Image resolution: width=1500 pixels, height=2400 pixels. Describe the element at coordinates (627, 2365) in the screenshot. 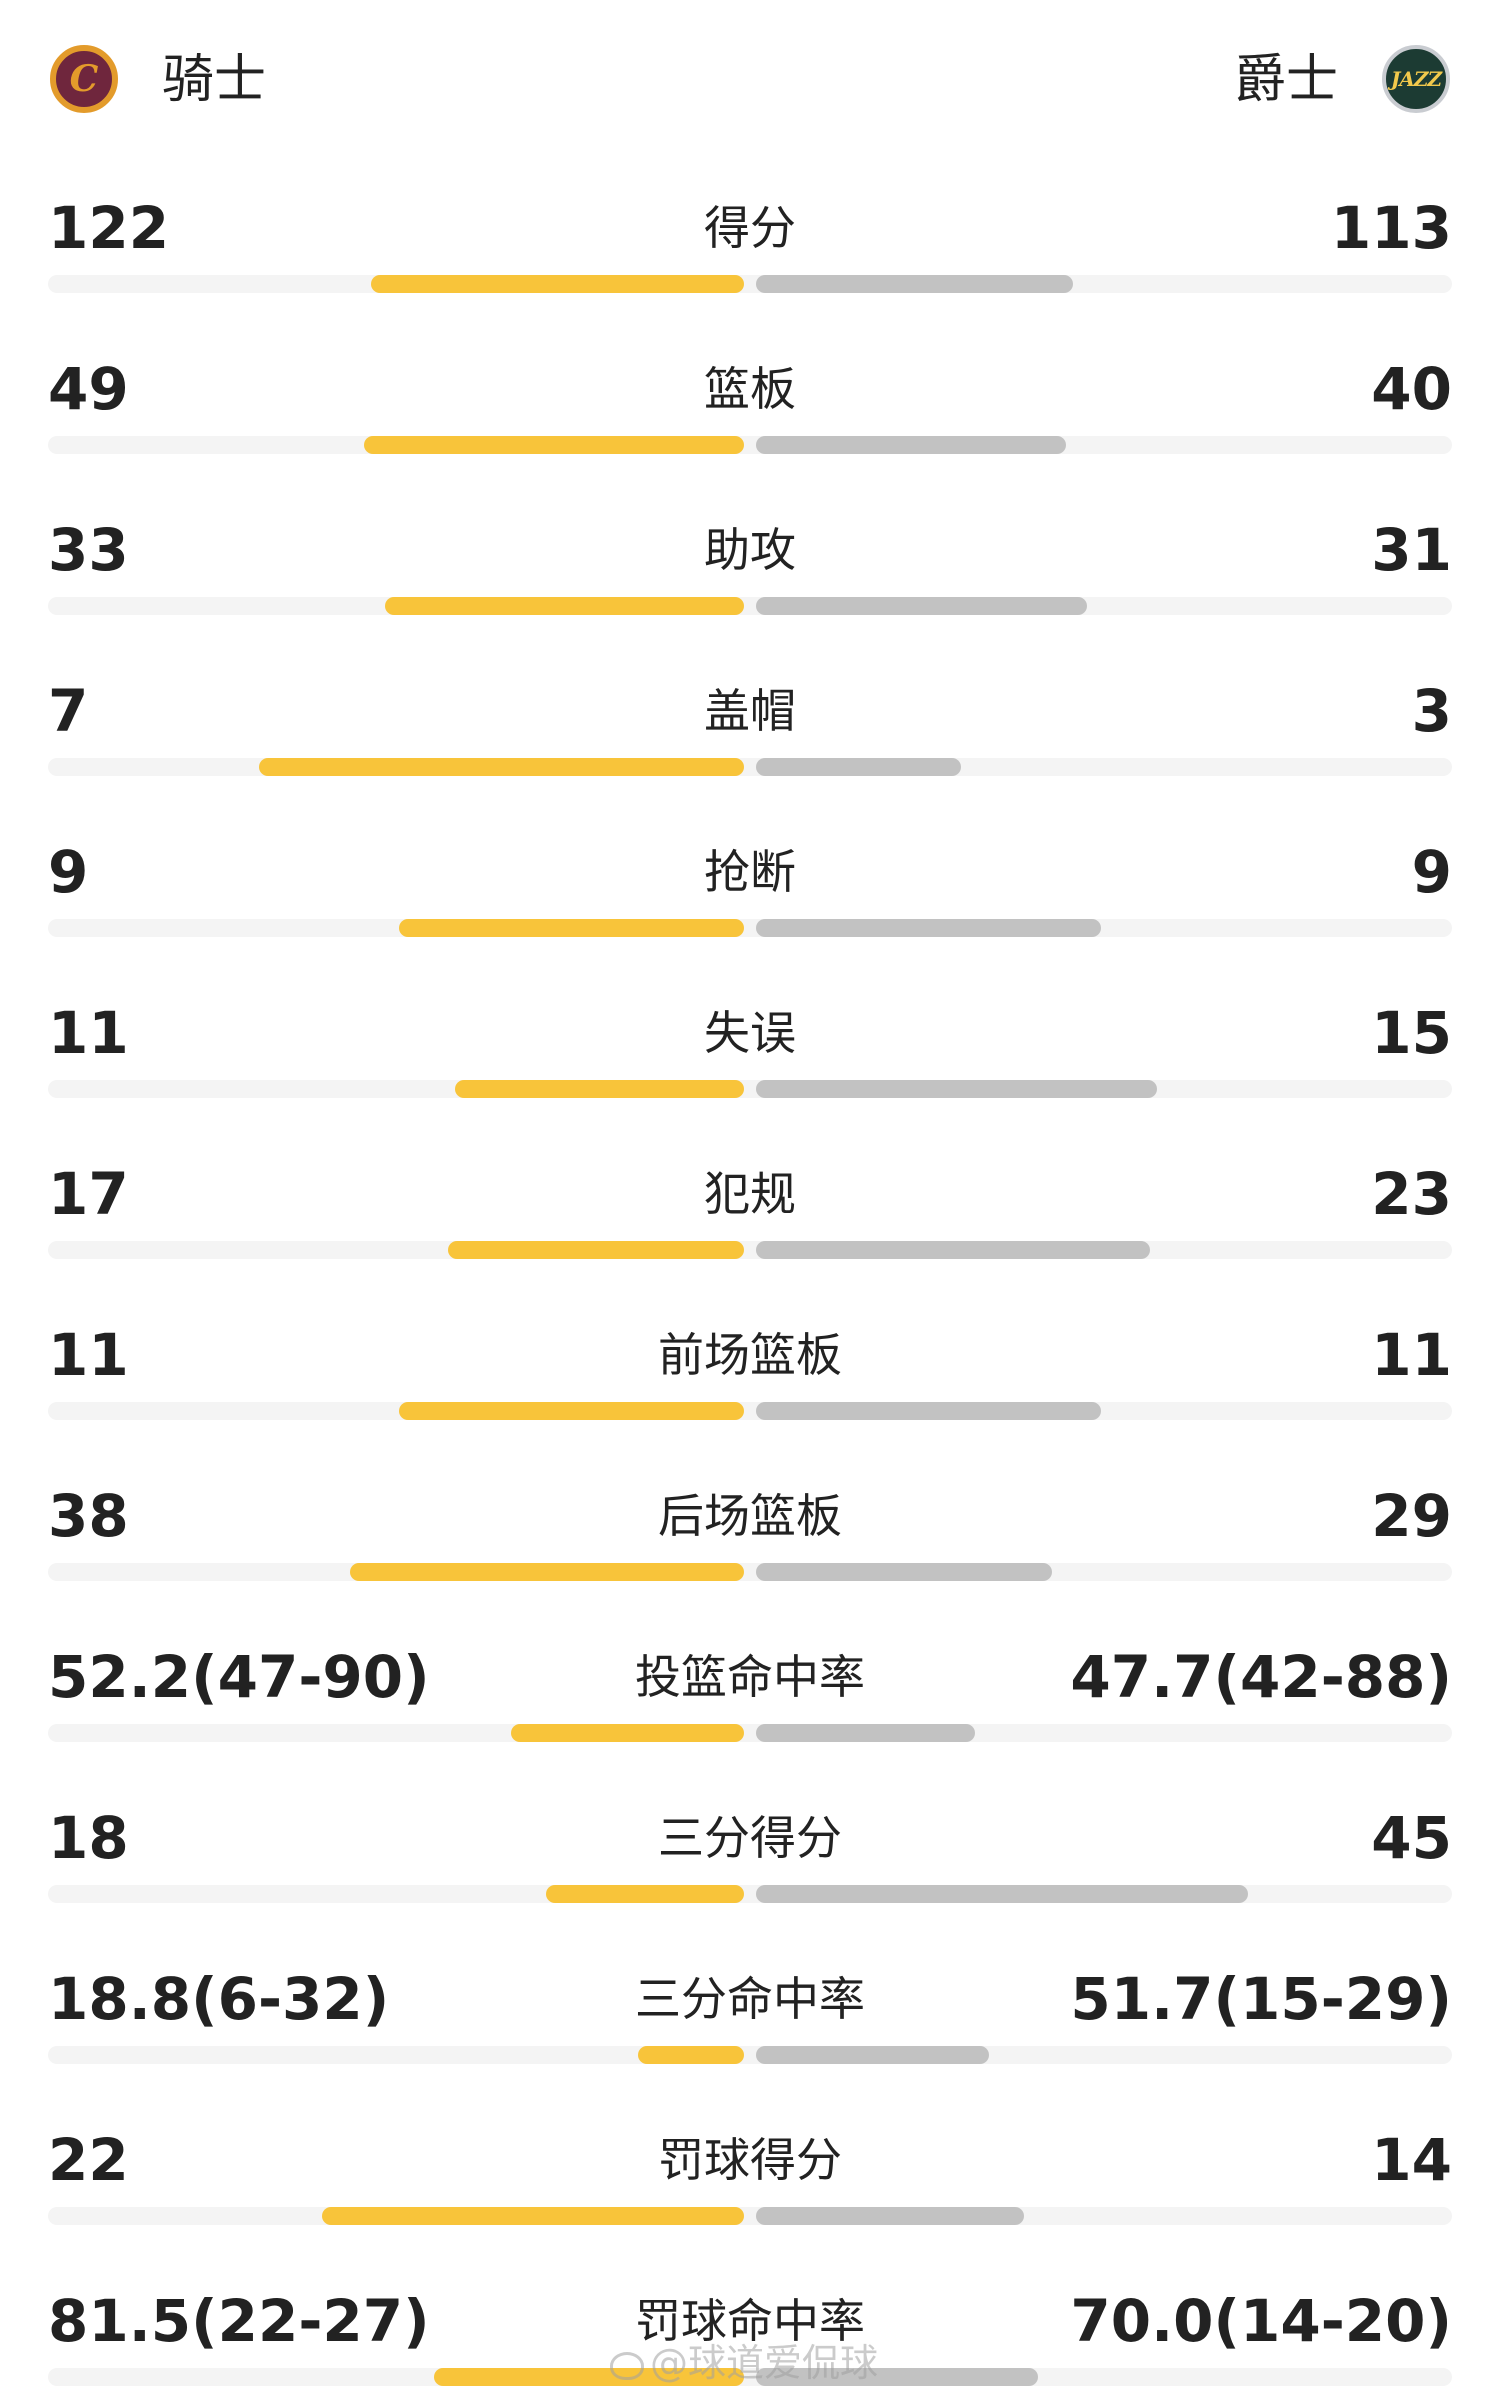

I see `weibo-icon` at that location.